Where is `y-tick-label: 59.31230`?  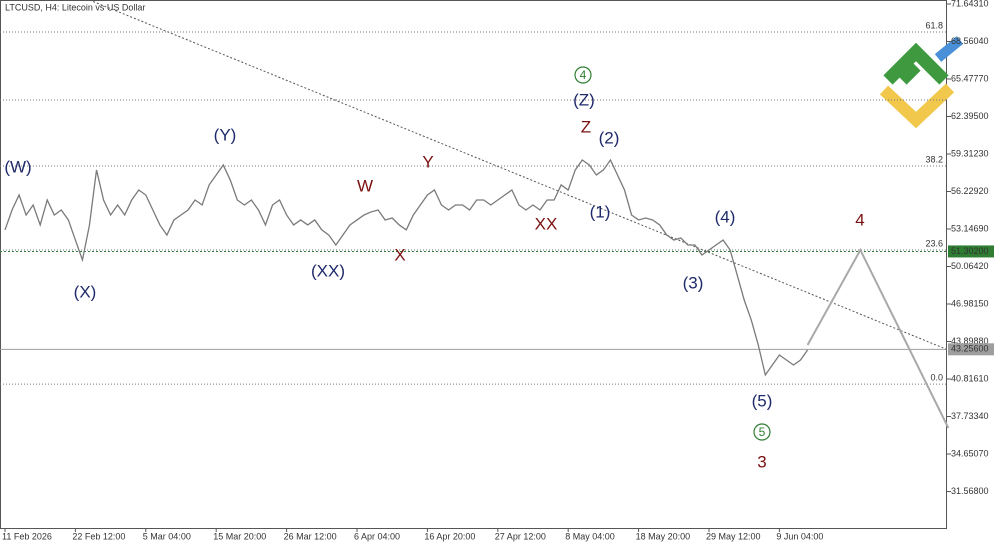
y-tick-label: 59.31230 is located at coordinates (970, 153).